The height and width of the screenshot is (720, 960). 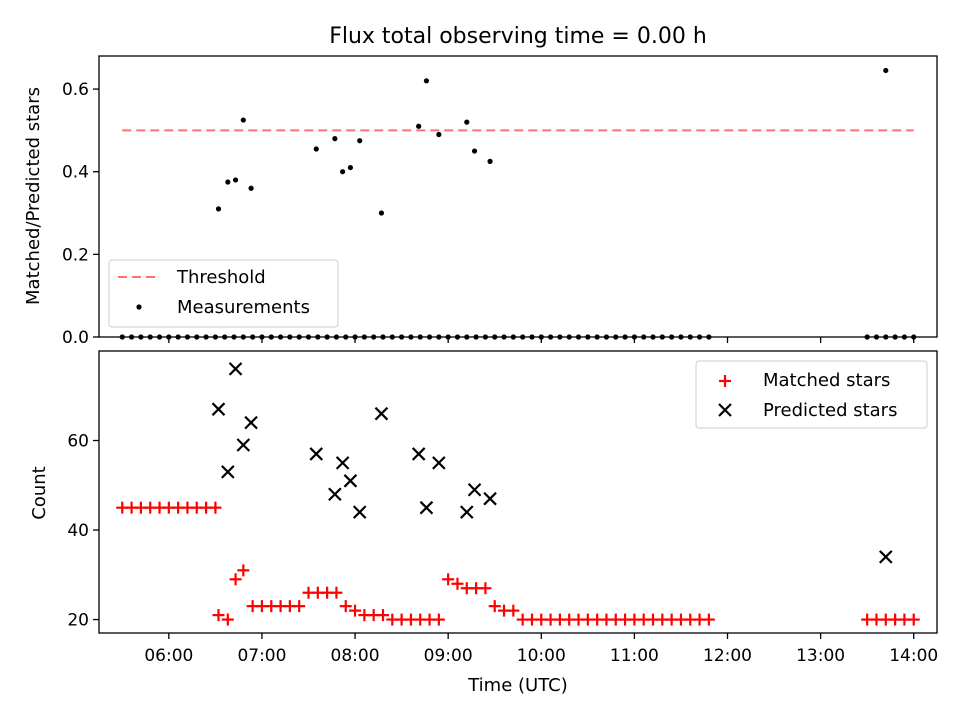 What do you see at coordinates (518, 36) in the screenshot?
I see `chart-title: Flux total observing time = 0.00 h` at bounding box center [518, 36].